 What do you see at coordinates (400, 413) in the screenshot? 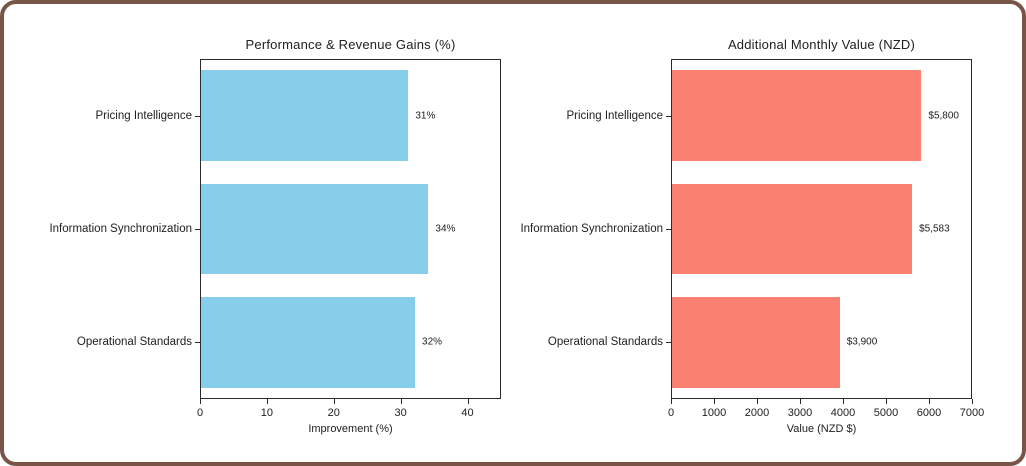
I see `x-tick-label: 30` at bounding box center [400, 413].